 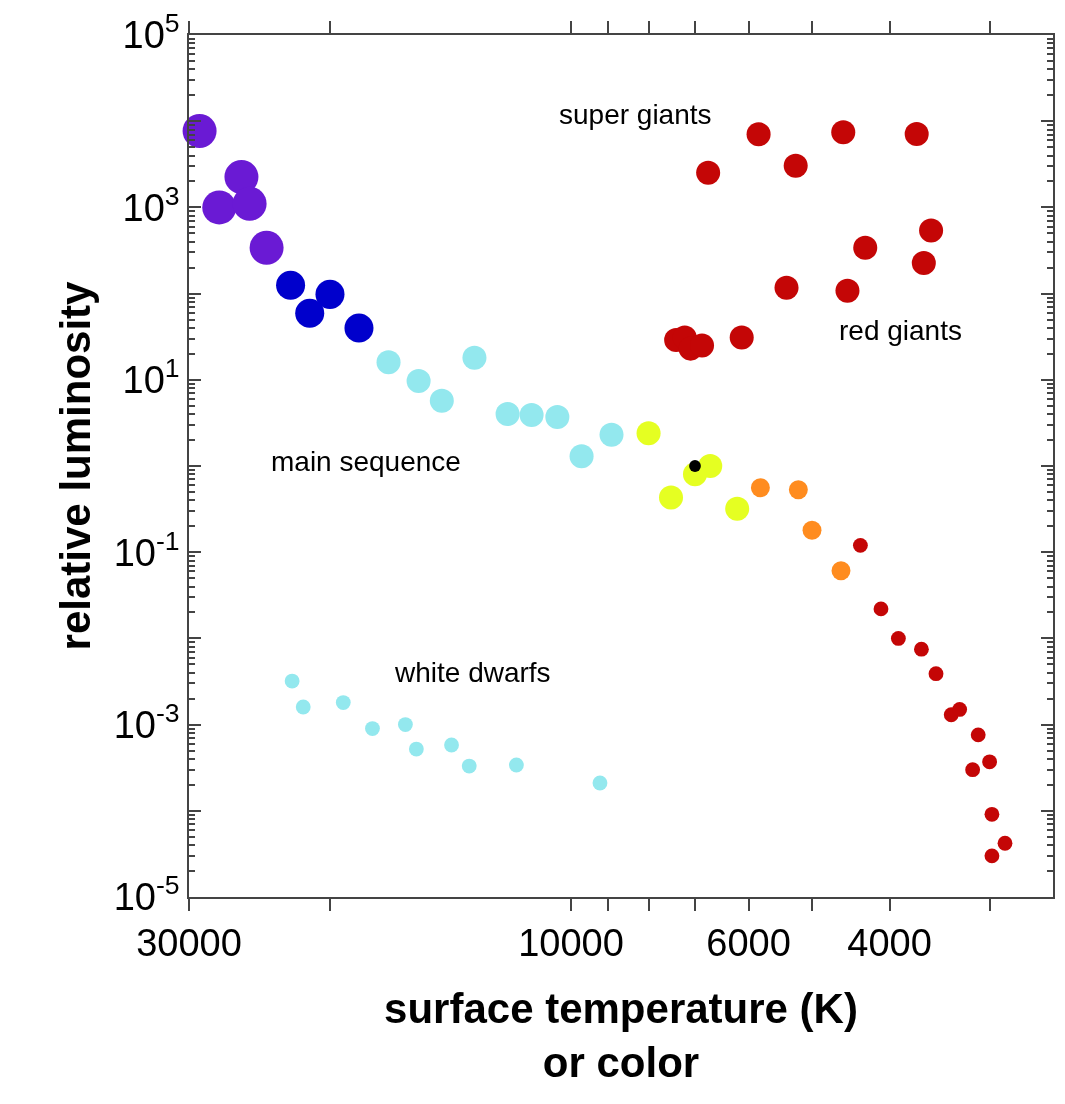 I want to click on y-axis-title: relative luminosity, so click(x=76, y=465).